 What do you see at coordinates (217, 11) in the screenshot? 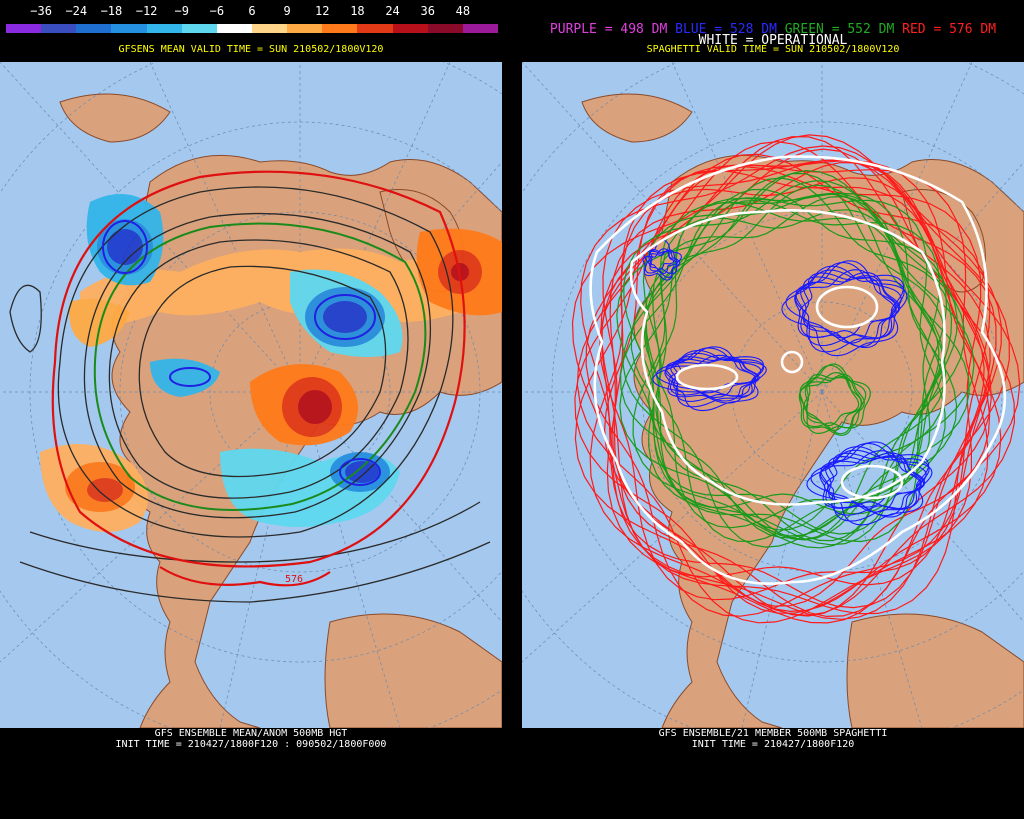
I see `legend-label: −6` at bounding box center [217, 11].